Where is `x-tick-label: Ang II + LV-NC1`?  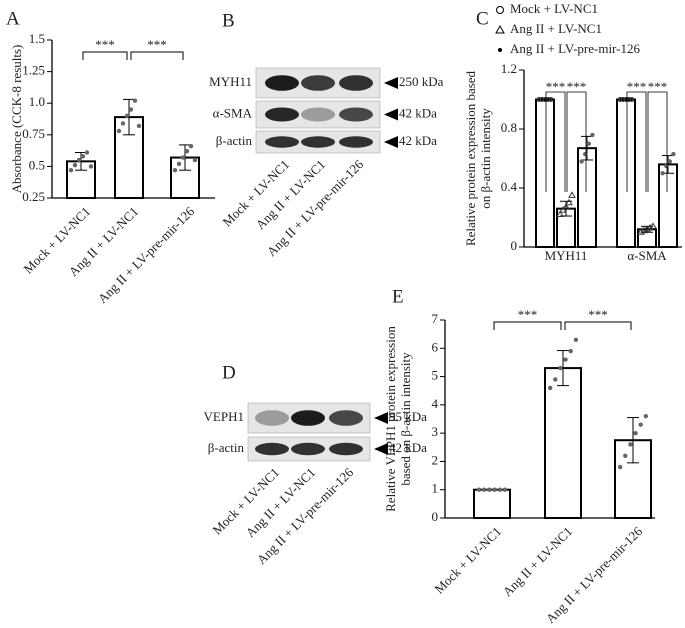
x-tick-label: Ang II + LV-NC1 is located at coordinates (538, 562).